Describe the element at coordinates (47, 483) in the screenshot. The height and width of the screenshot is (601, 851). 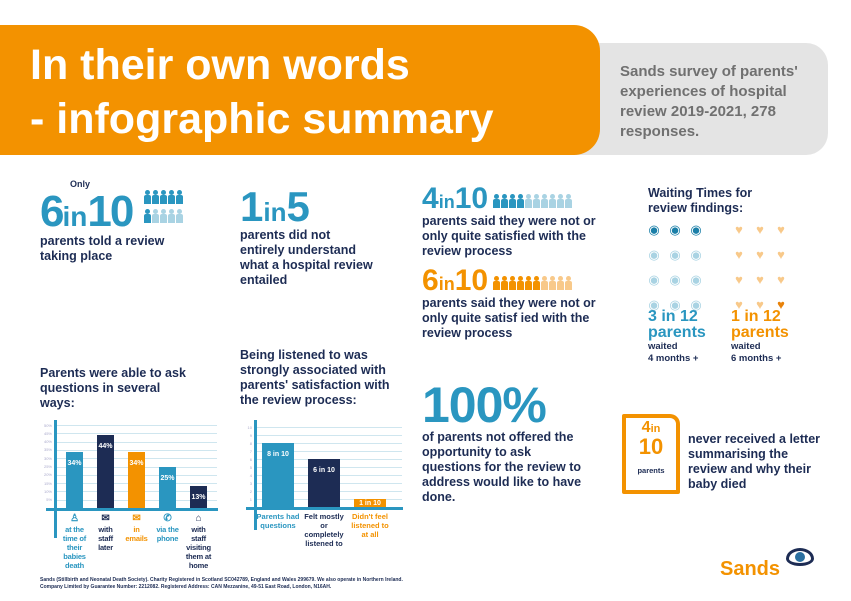
I see `y-tick-label: 15%` at that location.